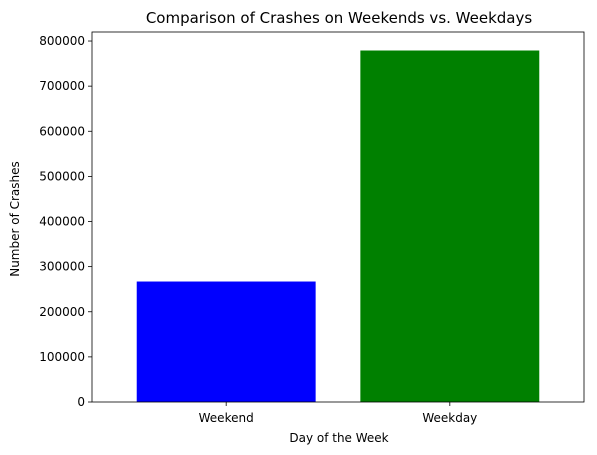  What do you see at coordinates (62, 357) in the screenshot?
I see `y-tick-label: 100000` at bounding box center [62, 357].